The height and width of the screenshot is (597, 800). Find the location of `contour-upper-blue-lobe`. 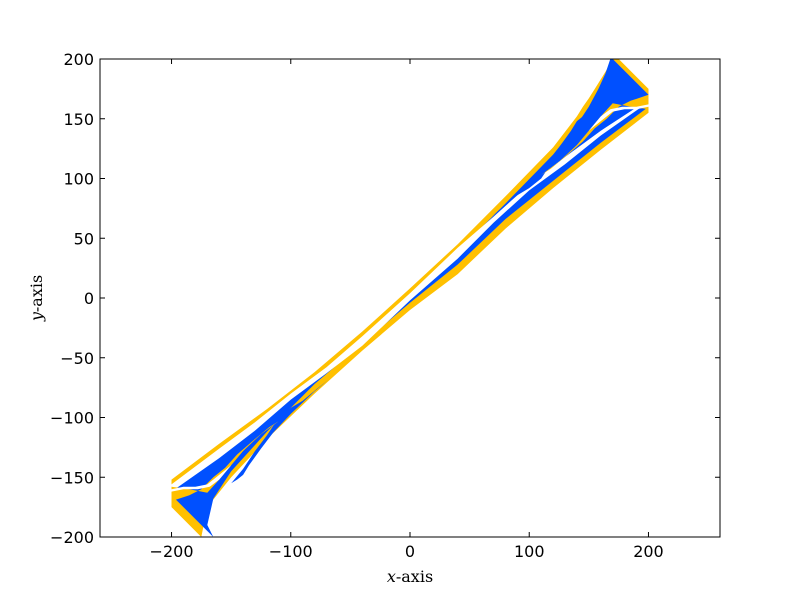

contour-upper-blue-lobe is located at coordinates (540, 164).